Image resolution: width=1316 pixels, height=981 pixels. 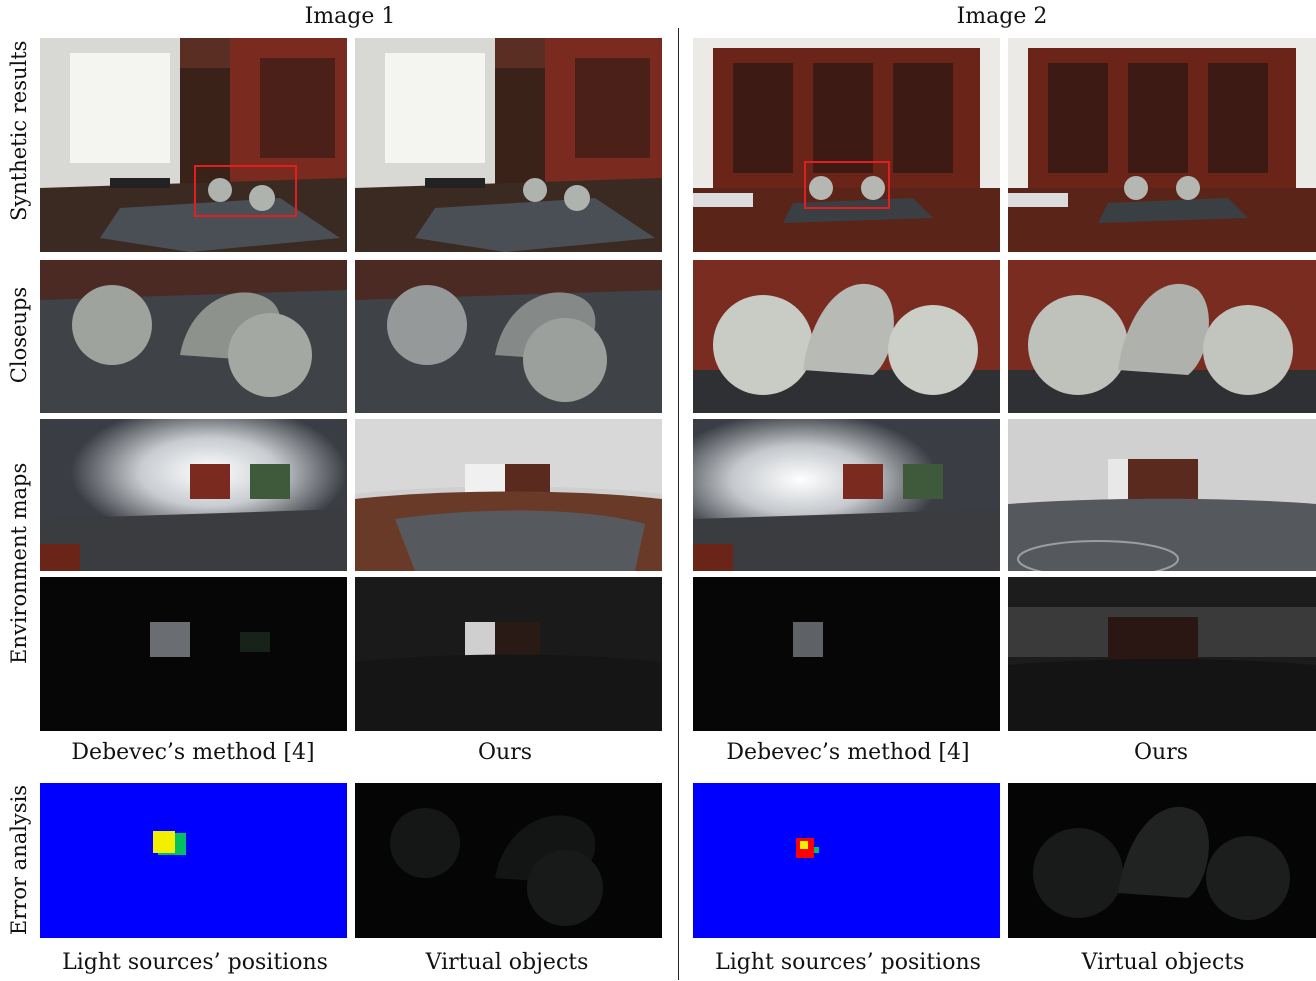 What do you see at coordinates (1162, 654) in the screenshot?
I see `envmap-dark-right-ours` at bounding box center [1162, 654].